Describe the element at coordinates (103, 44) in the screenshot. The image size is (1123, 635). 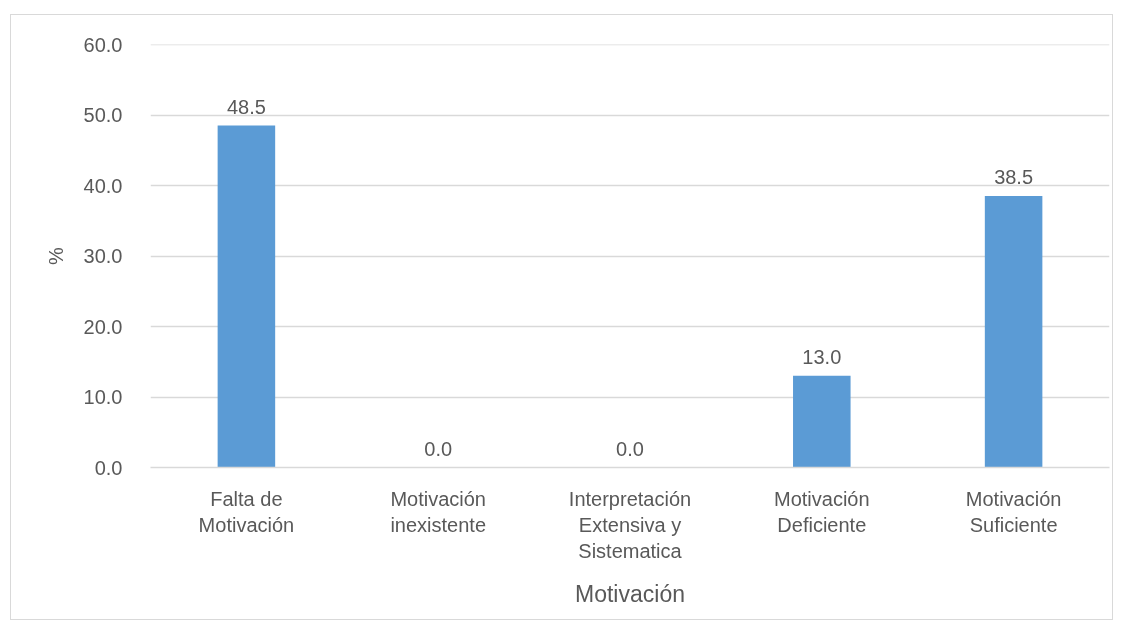
I see `y-tick-label: 60.0` at that location.